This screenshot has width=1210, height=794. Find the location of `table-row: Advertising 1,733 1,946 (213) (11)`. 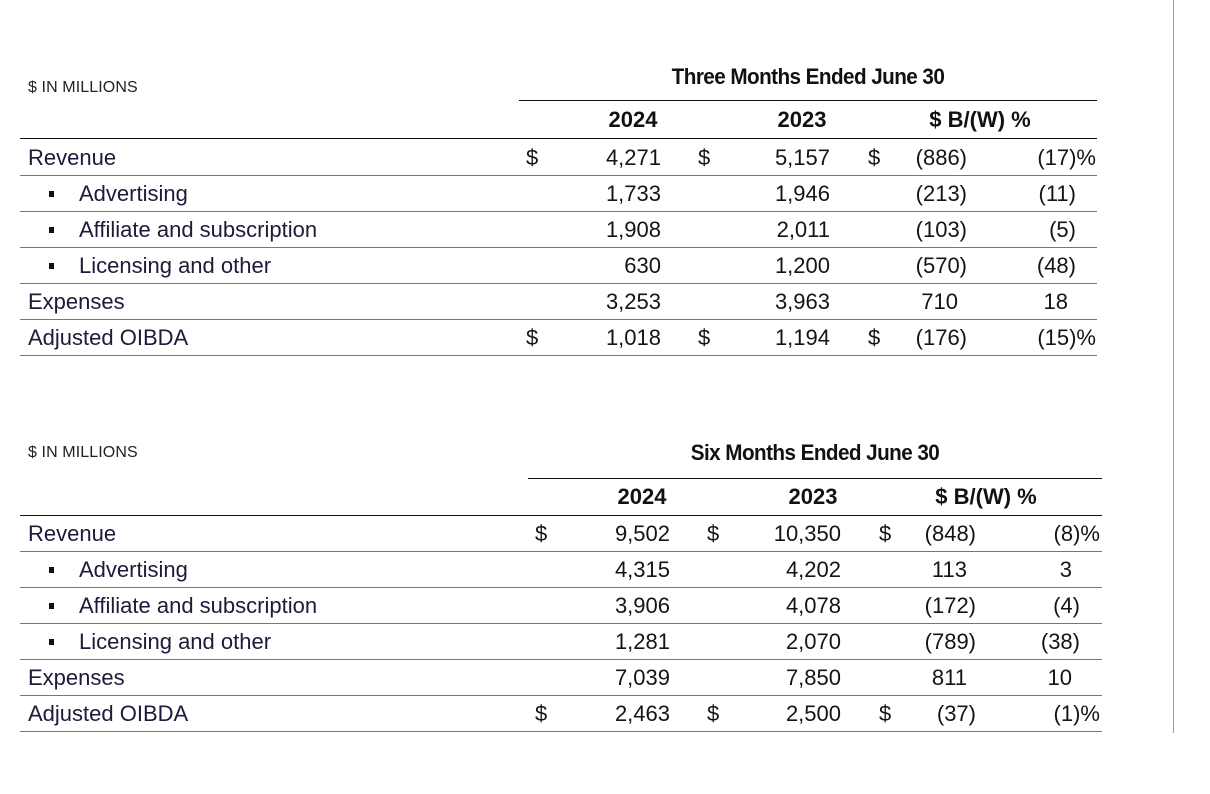

table-row: Advertising 1,733 1,946 (213) (11) is located at coordinates (605, 194).